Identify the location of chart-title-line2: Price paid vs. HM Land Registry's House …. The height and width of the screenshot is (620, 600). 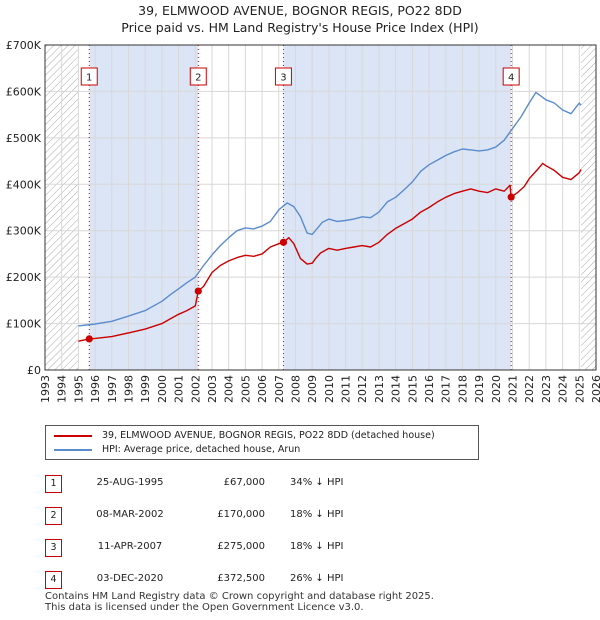
(300, 27).